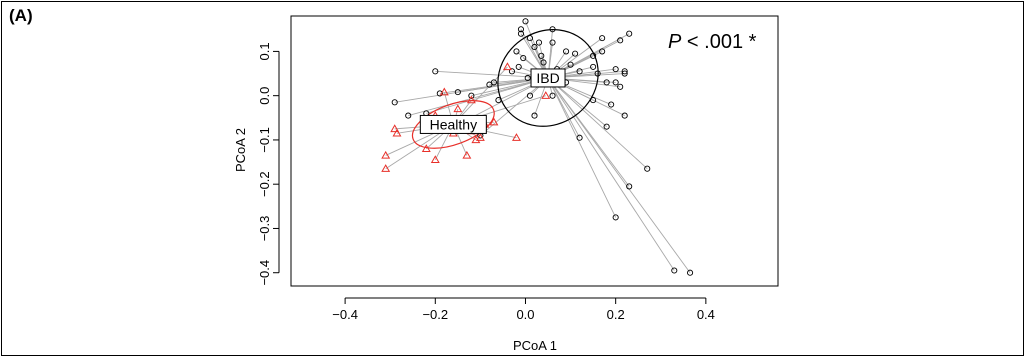  Describe the element at coordinates (264, 229) in the screenshot. I see `y-tick-label: −0.3` at that location.